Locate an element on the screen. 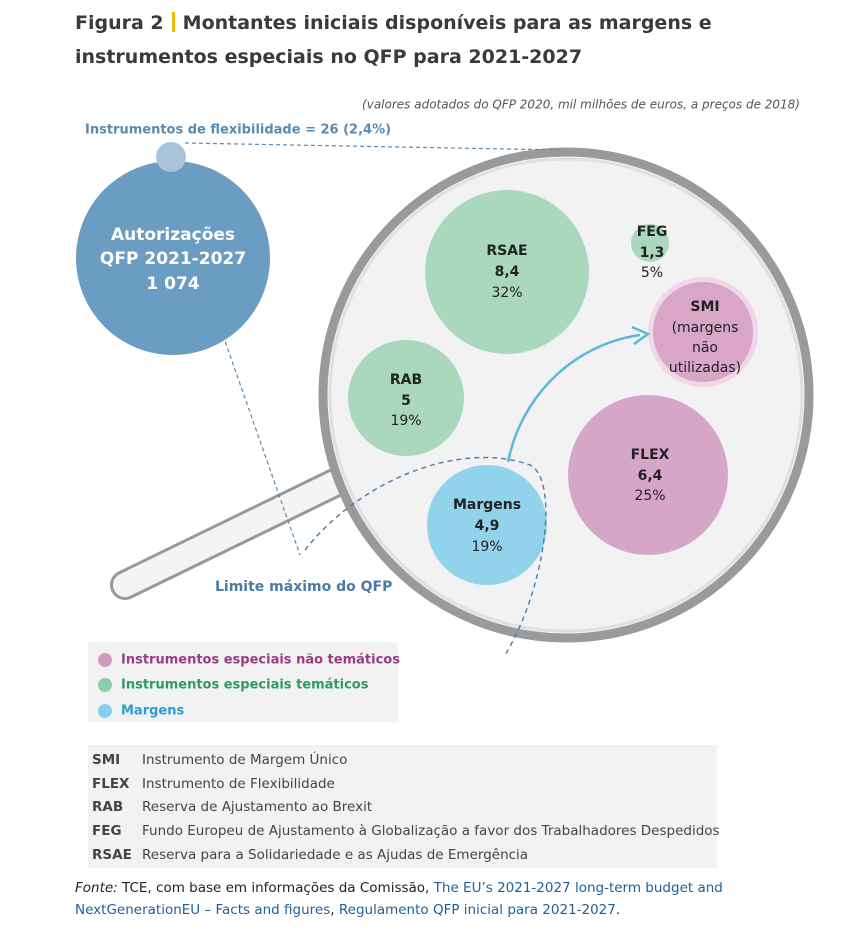  bubble-value: 1,3 is located at coordinates (652, 253).